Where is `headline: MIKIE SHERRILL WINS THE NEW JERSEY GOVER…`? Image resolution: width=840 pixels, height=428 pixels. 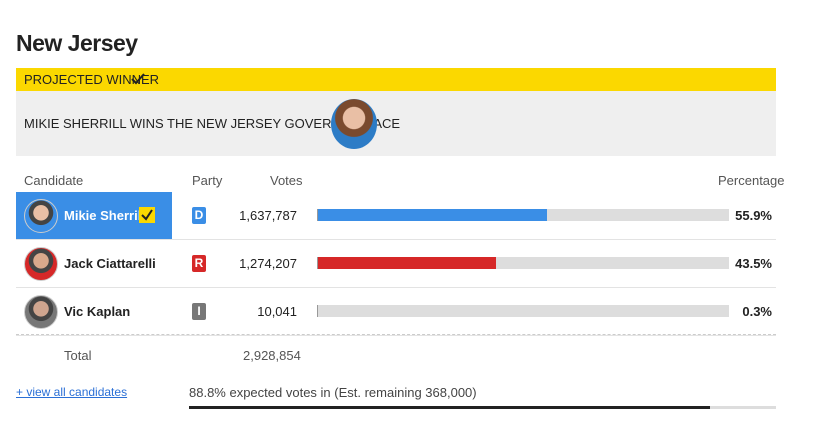
headline: MIKIE SHERRILL WINS THE NEW JERSEY GOVER… is located at coordinates (212, 123).